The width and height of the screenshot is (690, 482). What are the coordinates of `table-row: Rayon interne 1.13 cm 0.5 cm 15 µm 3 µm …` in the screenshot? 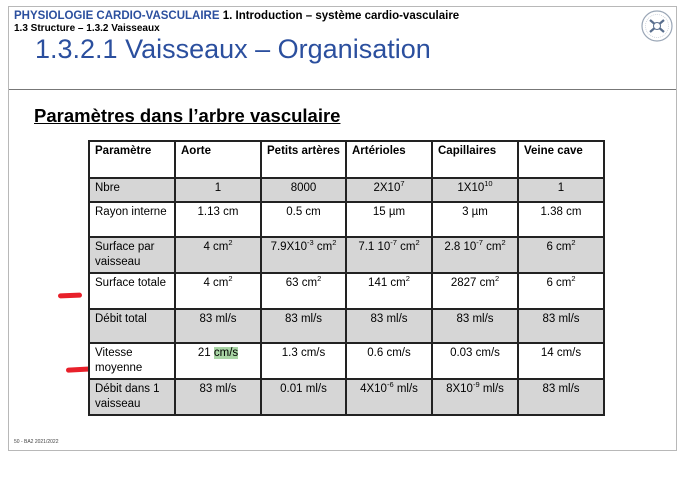 It's located at (346, 219).